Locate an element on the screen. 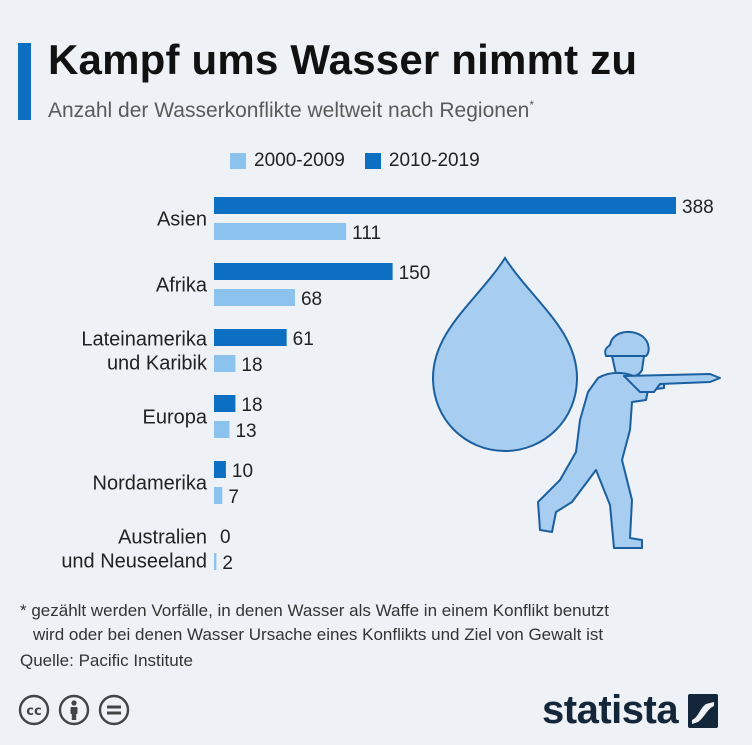 This screenshot has width=752, height=745. category-label-lateinamerika-line-1: Lateinamerika is located at coordinates (144, 340).